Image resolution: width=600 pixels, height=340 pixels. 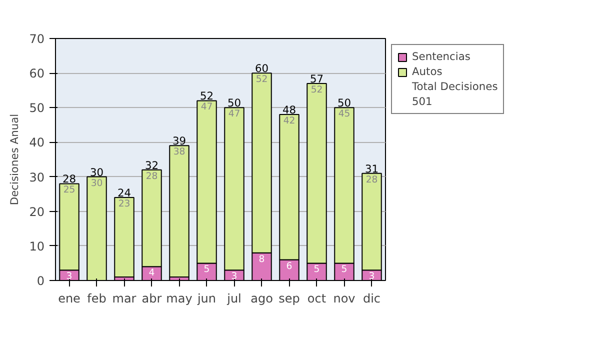 I want to click on data-label: 8, so click(x=261, y=259).